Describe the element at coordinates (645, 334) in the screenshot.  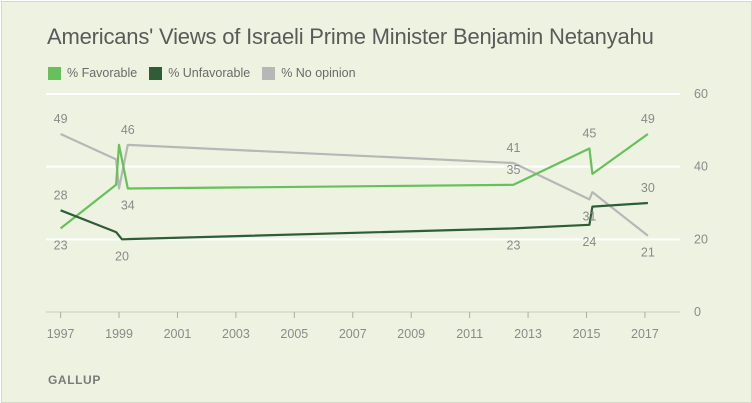
I see `x-tick-label: 2017` at that location.